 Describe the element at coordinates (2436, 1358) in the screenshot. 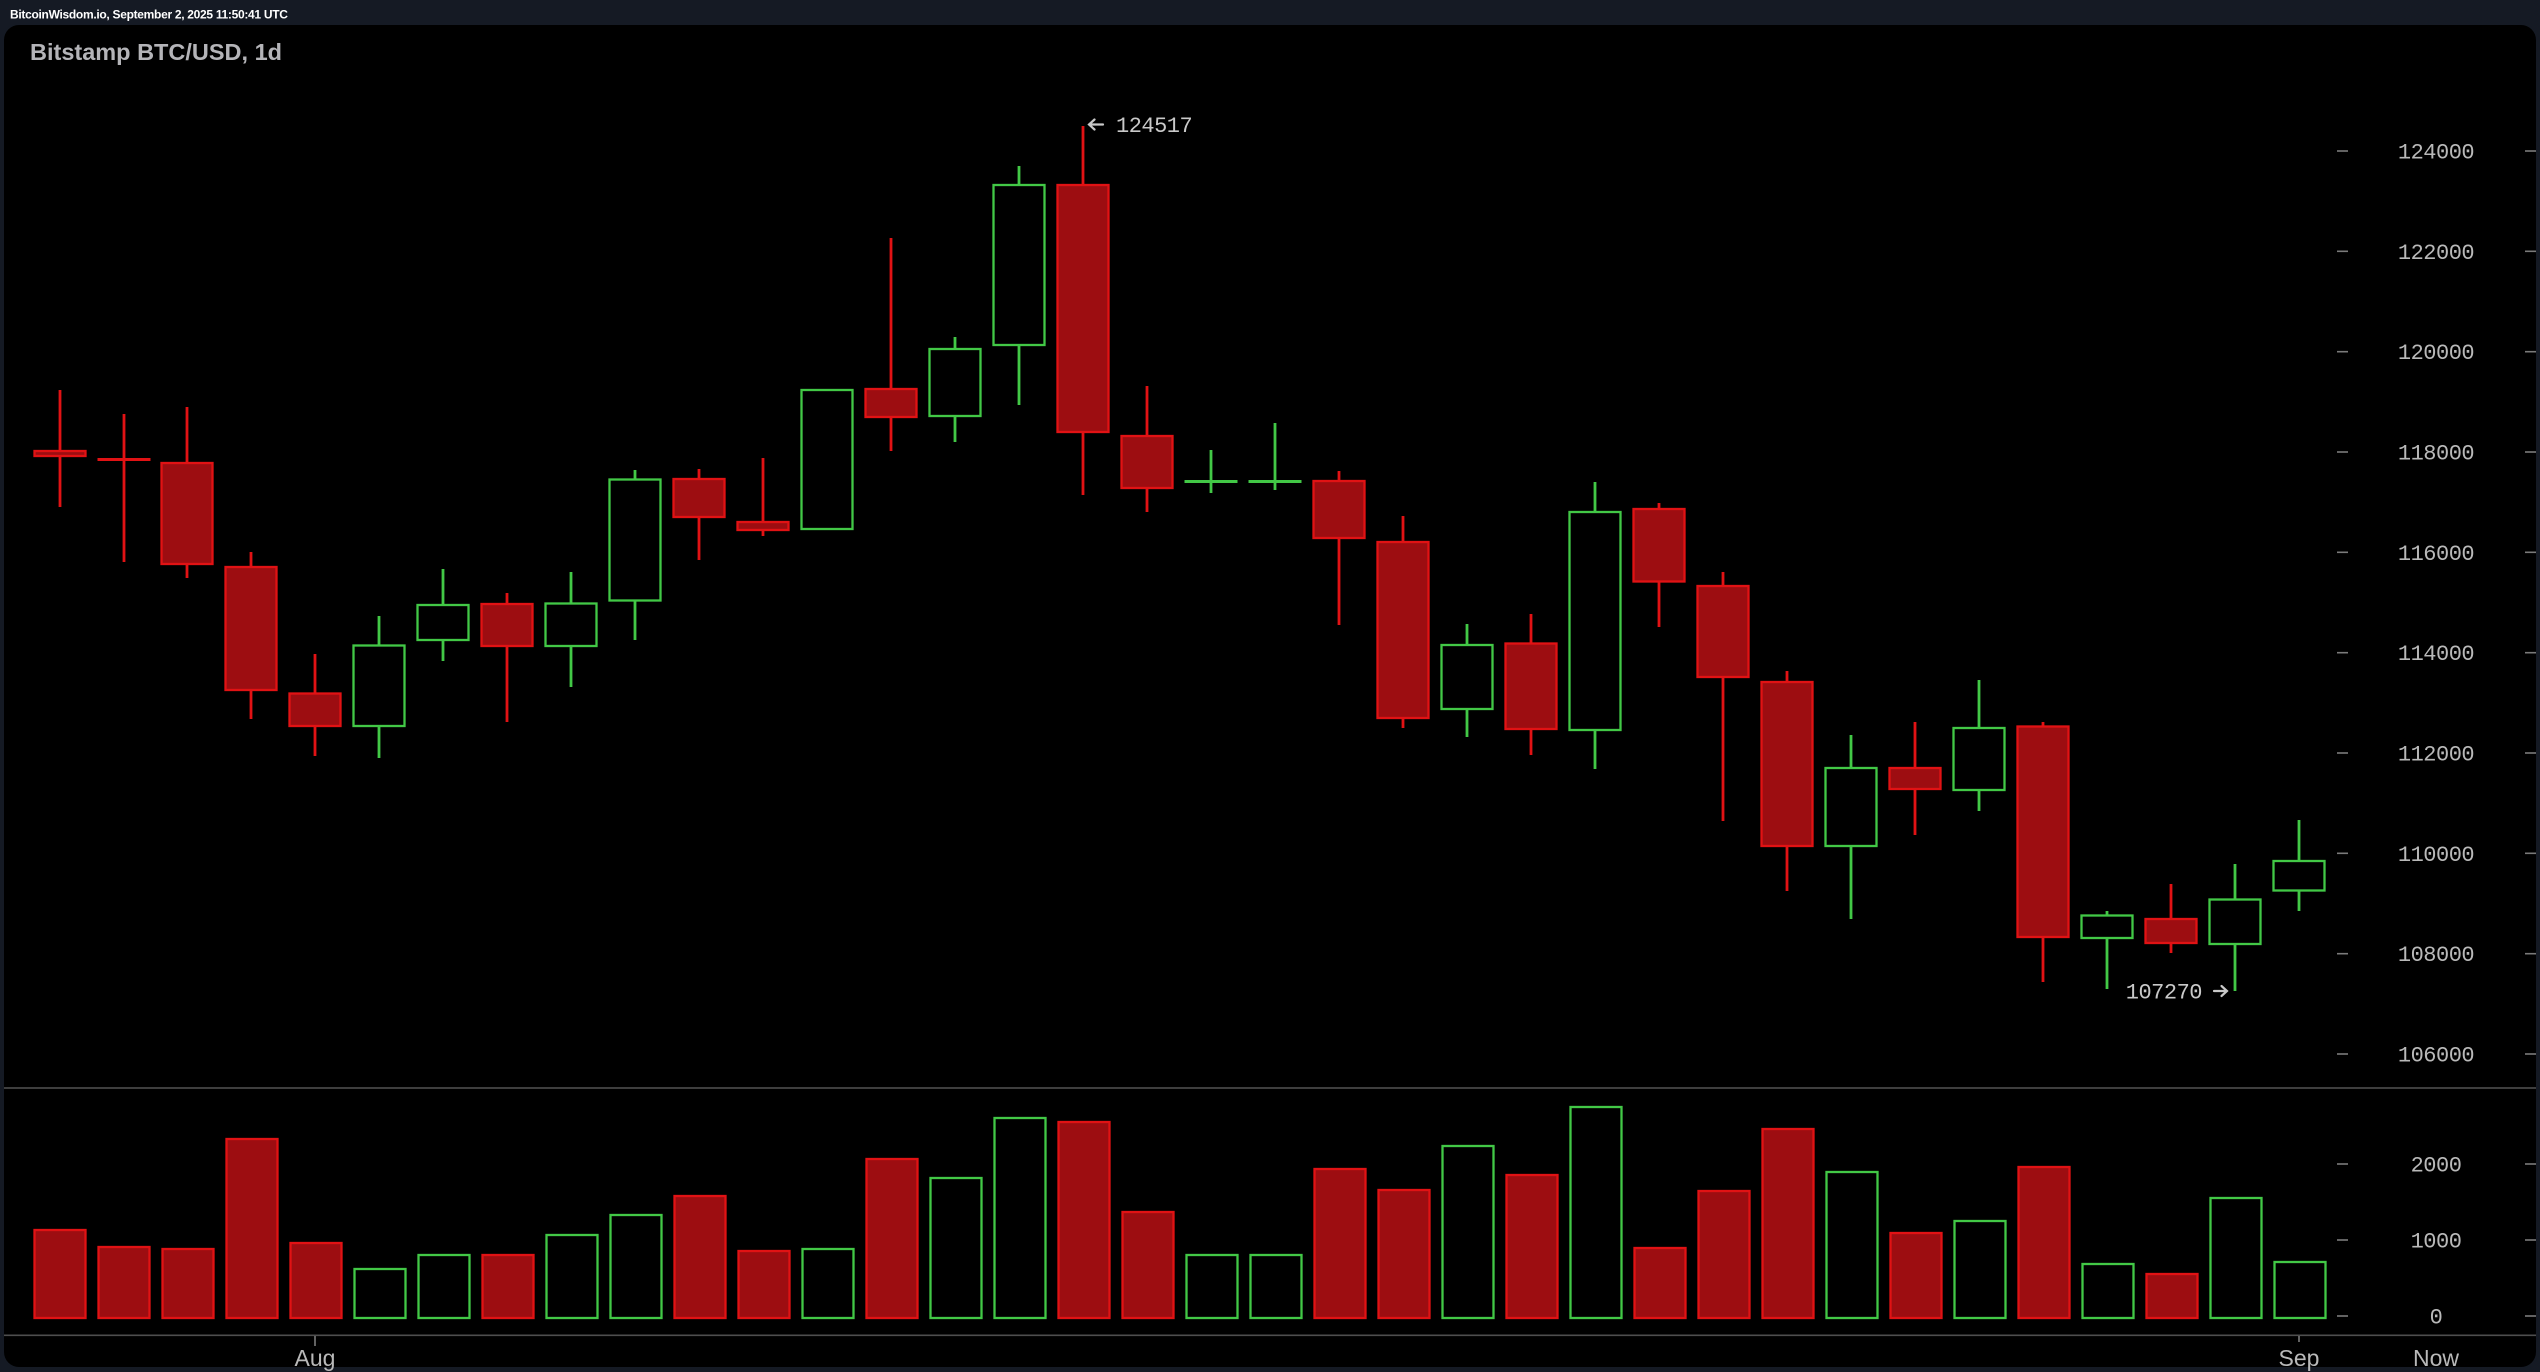

I see `svg-text: Now` at that location.